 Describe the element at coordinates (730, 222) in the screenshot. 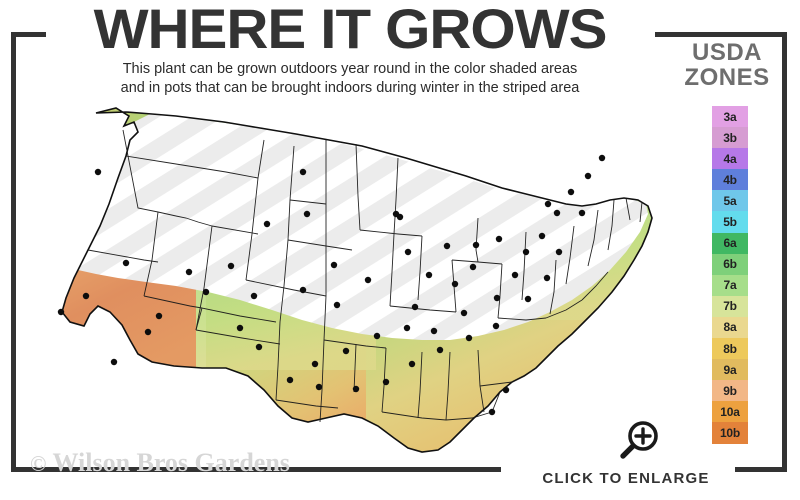

I see `legend-zone-5b: 5b` at that location.